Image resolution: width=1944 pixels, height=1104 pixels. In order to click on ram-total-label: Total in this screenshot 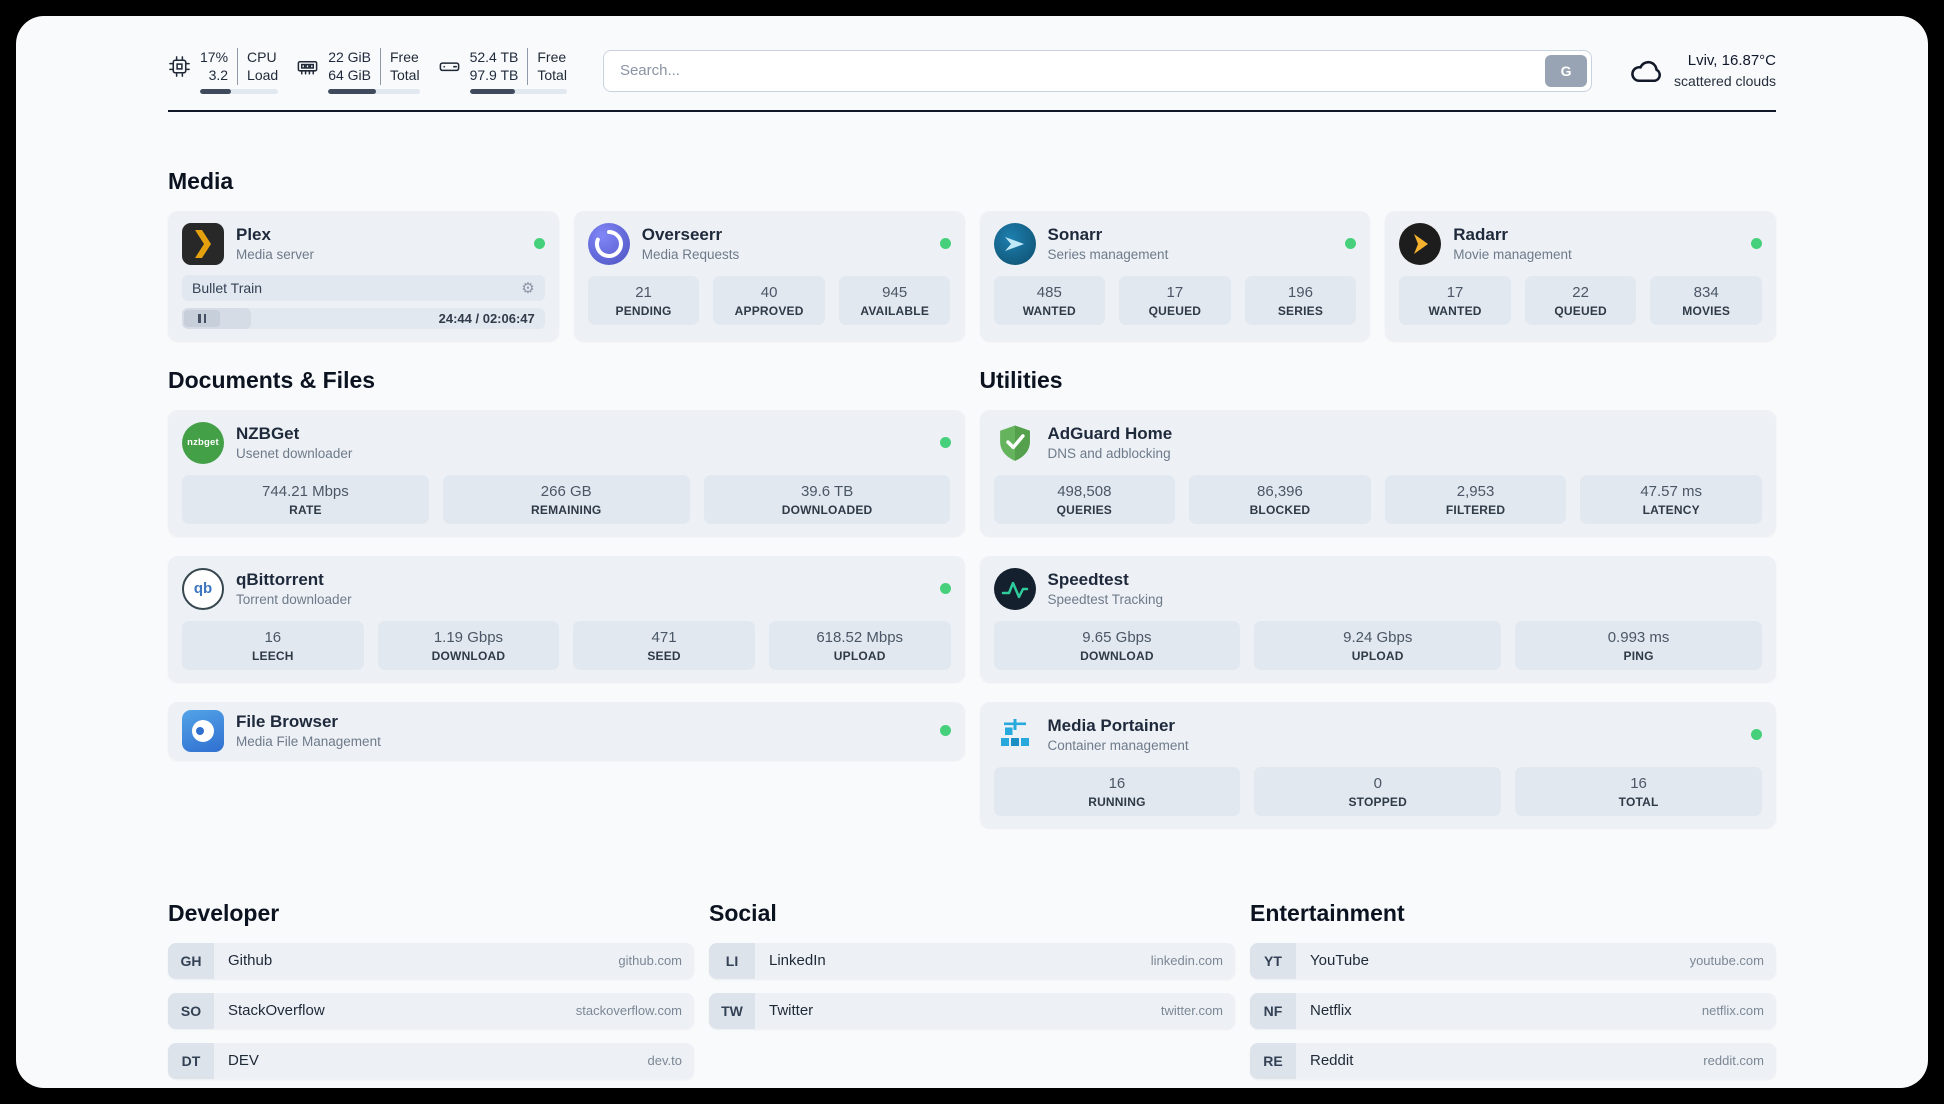, I will do `click(405, 75)`.